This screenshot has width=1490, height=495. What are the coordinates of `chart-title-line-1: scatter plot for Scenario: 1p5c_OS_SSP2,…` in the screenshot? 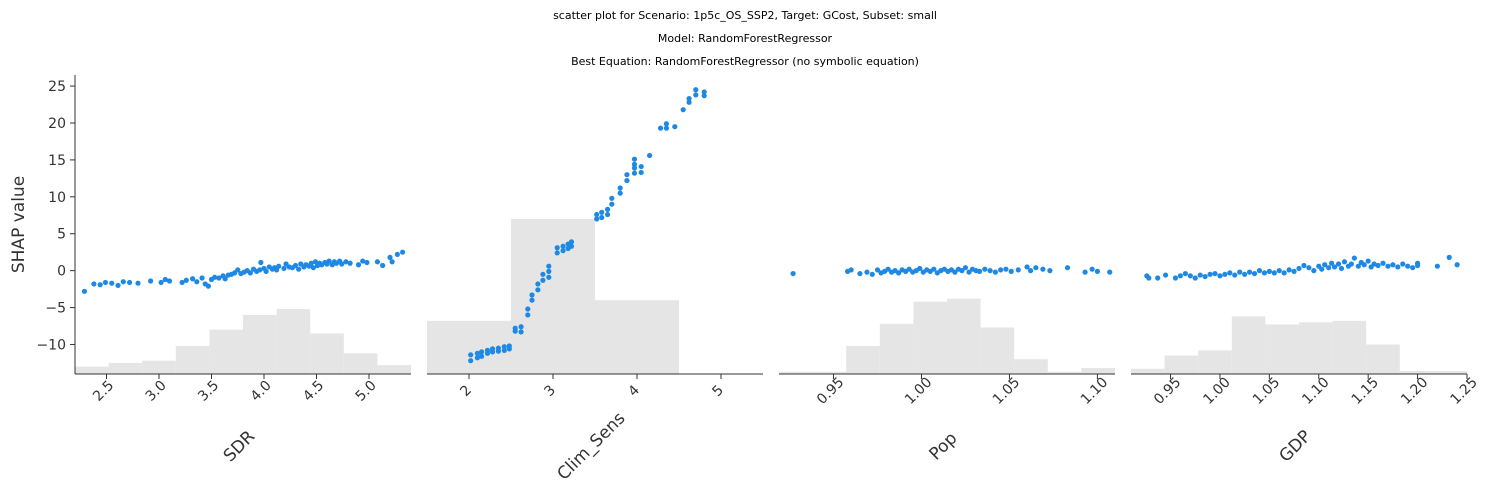 It's located at (745, 15).